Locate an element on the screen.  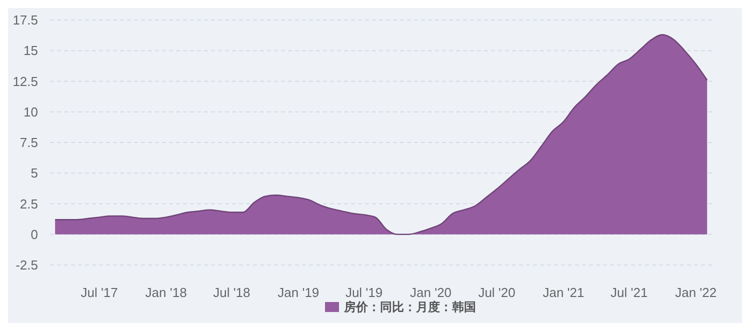
x-tick-label: Jul '18 is located at coordinates (231, 292).